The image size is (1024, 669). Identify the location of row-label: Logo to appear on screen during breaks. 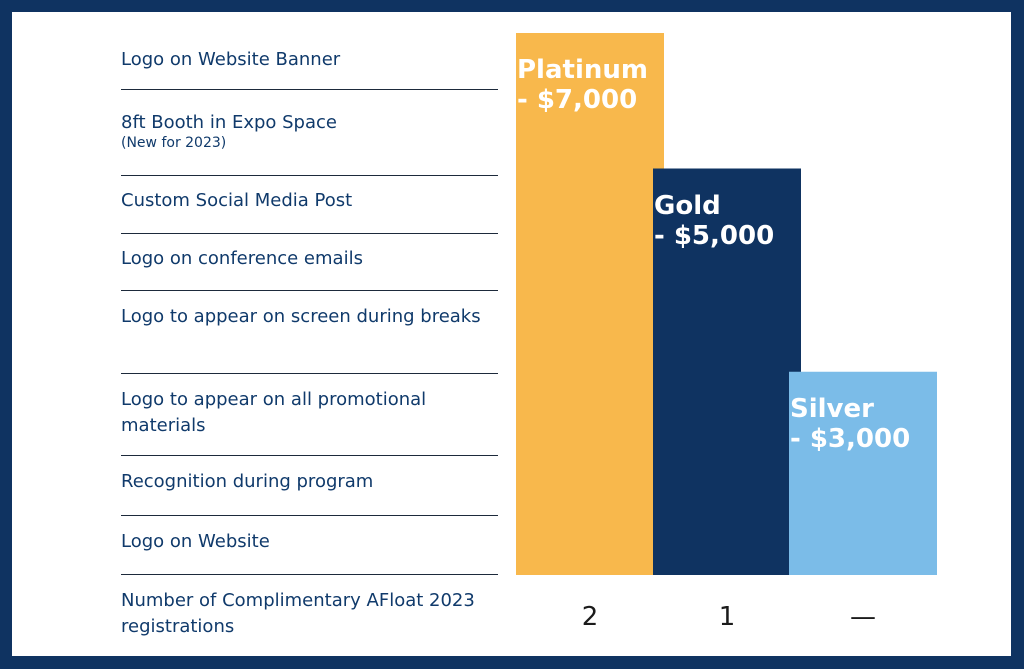
(301, 316).